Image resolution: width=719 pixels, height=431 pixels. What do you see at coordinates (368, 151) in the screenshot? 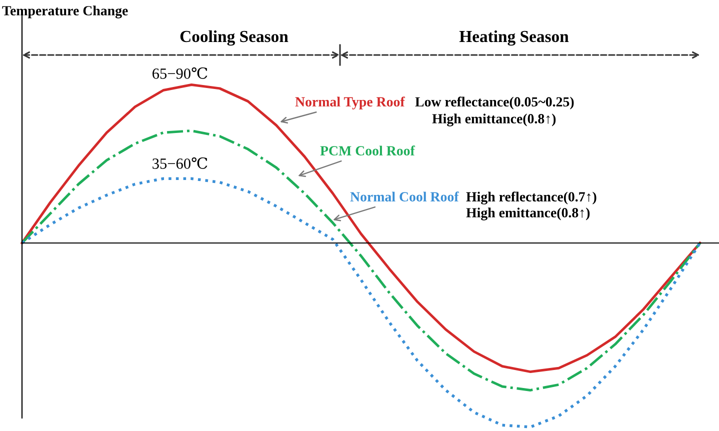
I see `text: PCM Cool Roof` at bounding box center [368, 151].